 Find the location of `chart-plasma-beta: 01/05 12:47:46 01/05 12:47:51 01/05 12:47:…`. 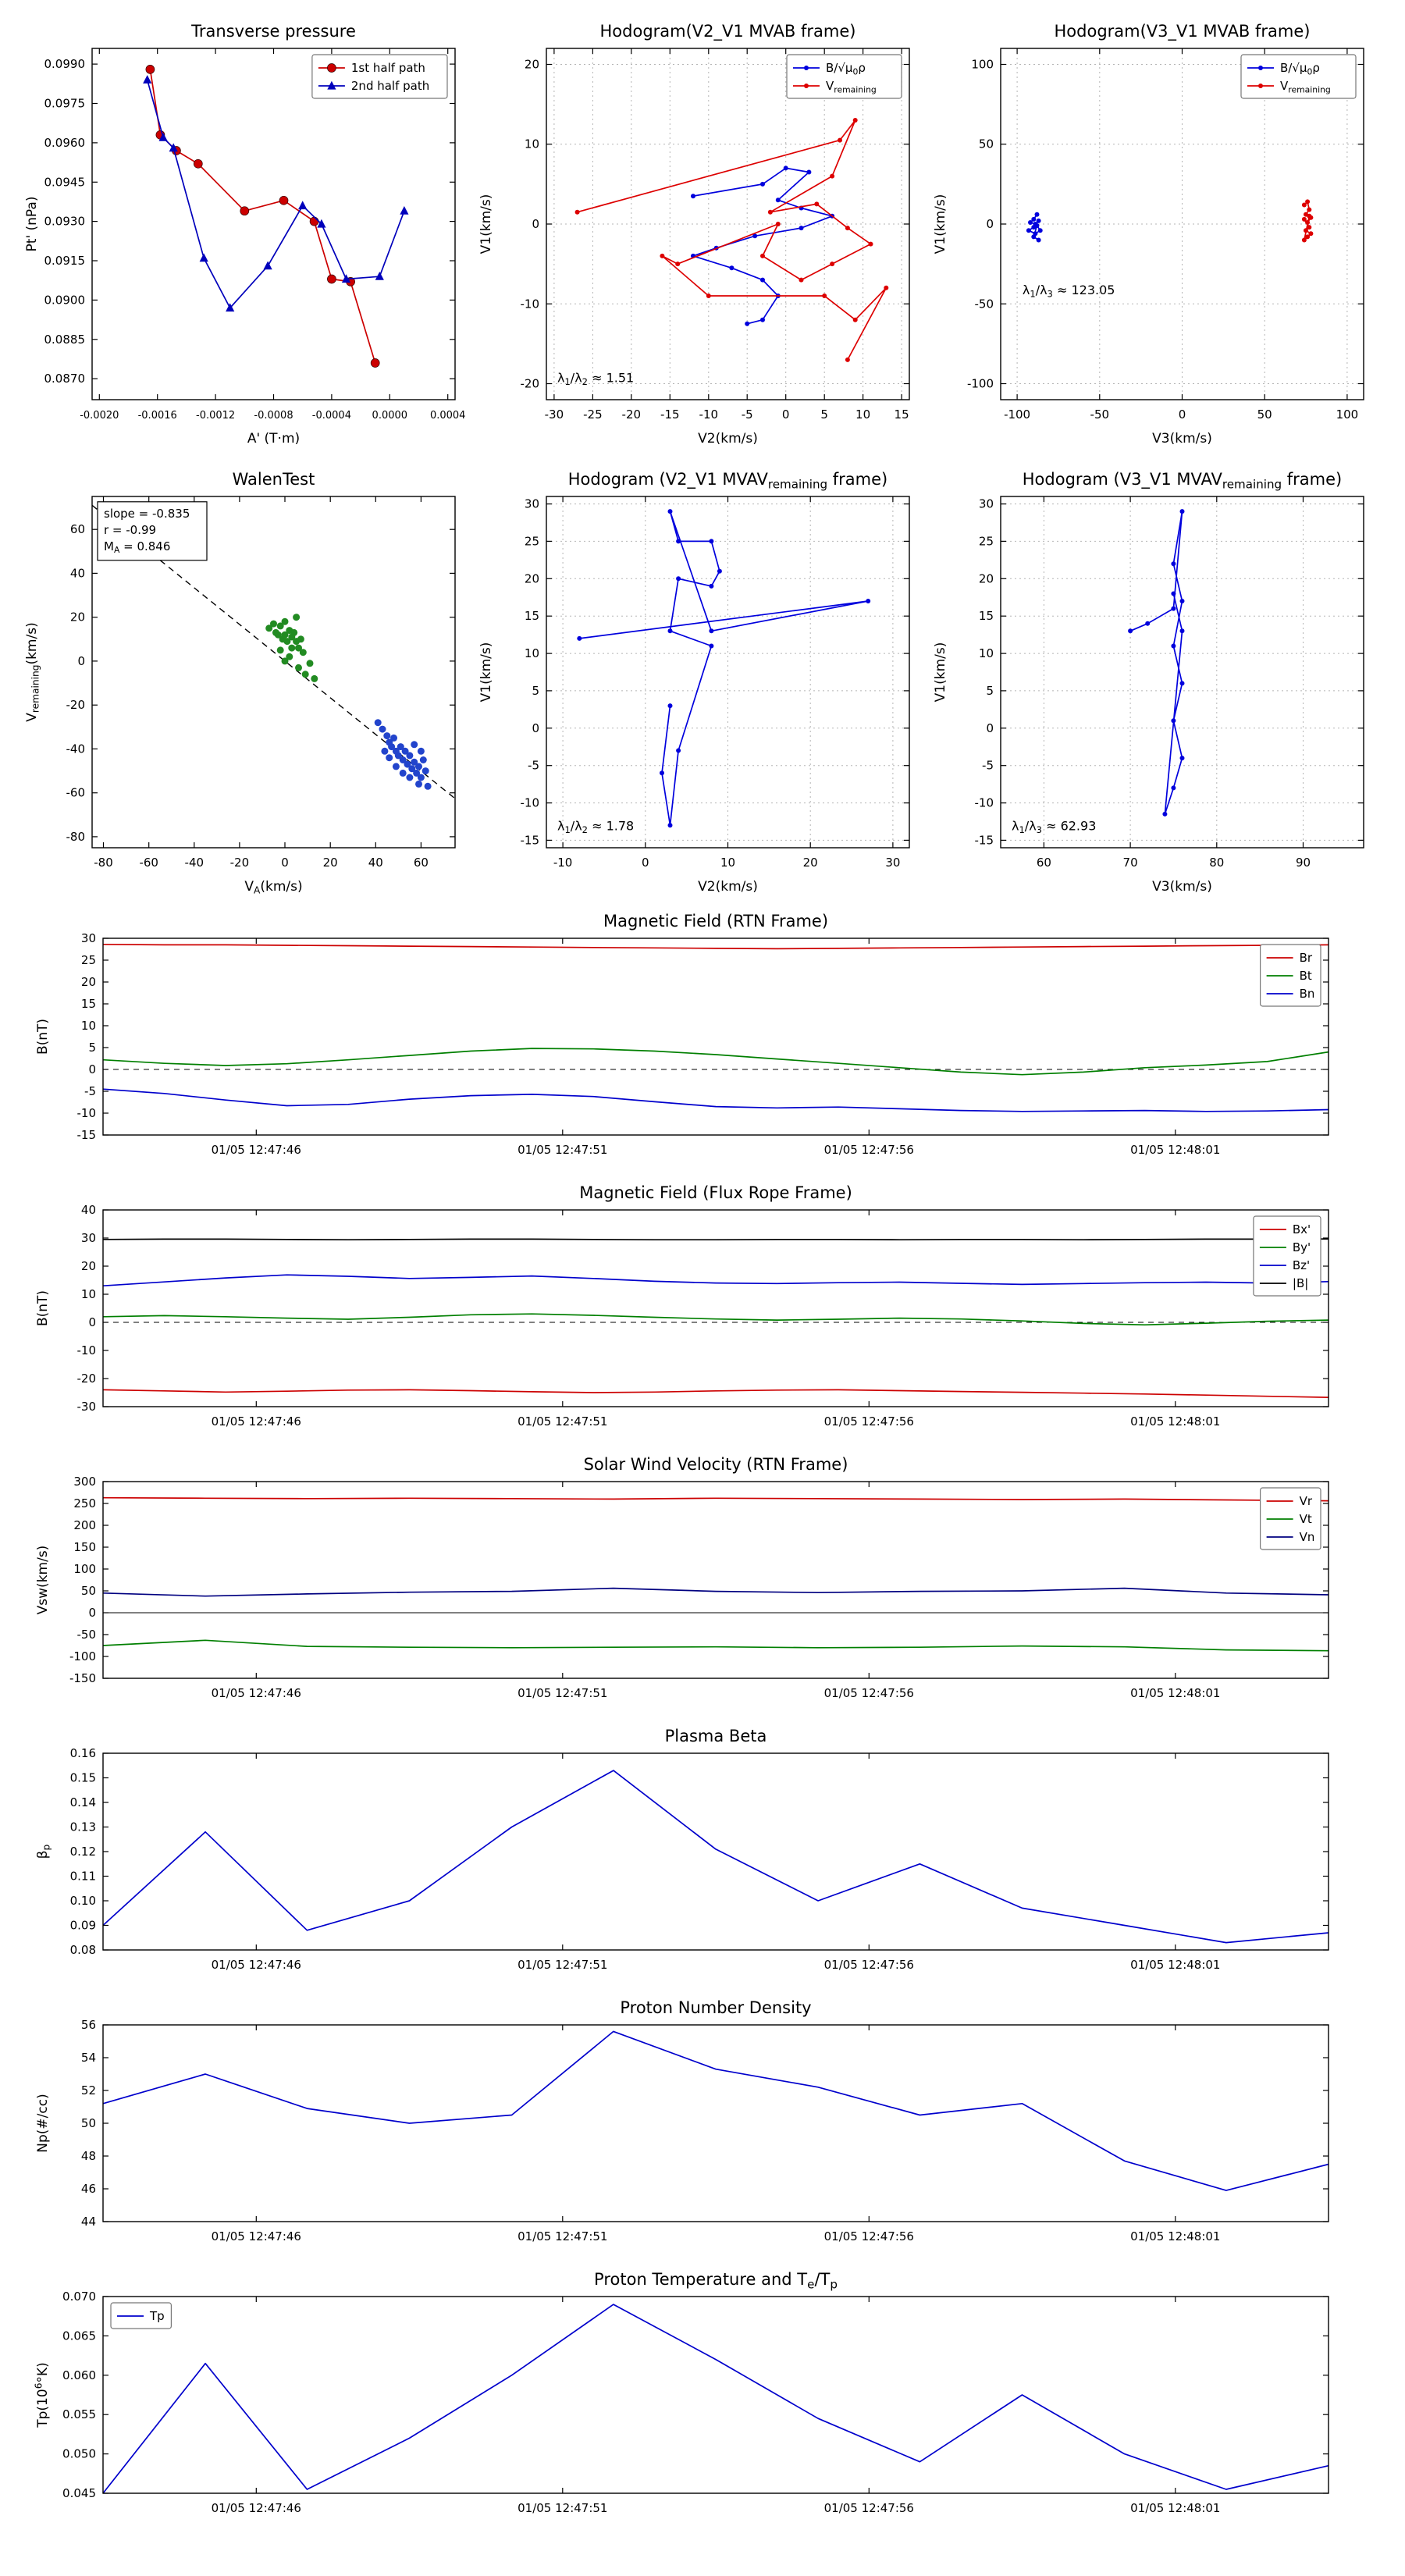

chart-plasma-beta: 01/05 12:47:46 01/05 12:47:51 01/05 12:47:… is located at coordinates (703, 1859).